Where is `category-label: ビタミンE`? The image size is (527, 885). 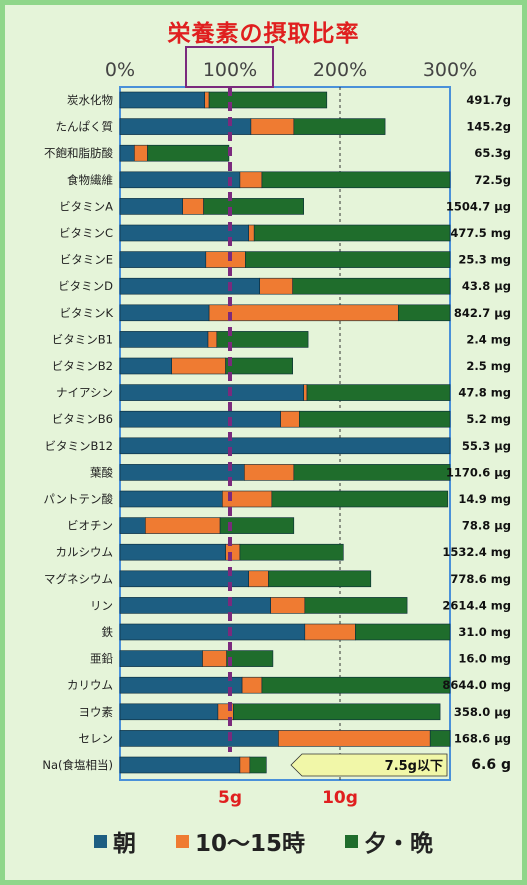
category-label: ビタミンE is located at coordinates (86, 260).